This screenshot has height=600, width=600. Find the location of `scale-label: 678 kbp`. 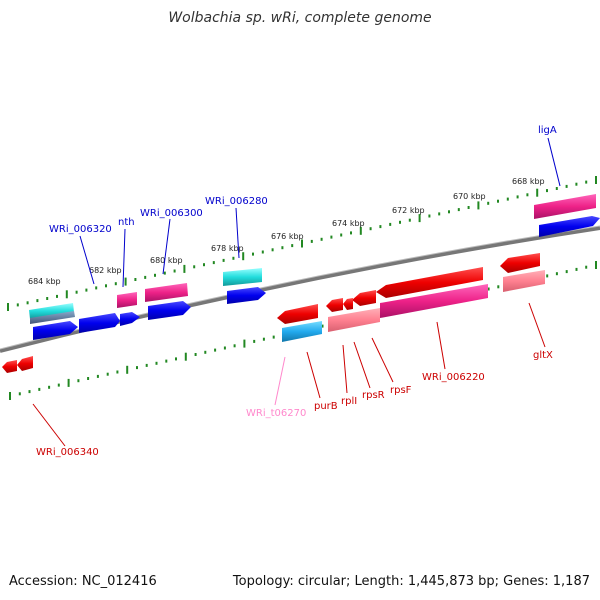

scale-label: 678 kbp is located at coordinates (227, 248).